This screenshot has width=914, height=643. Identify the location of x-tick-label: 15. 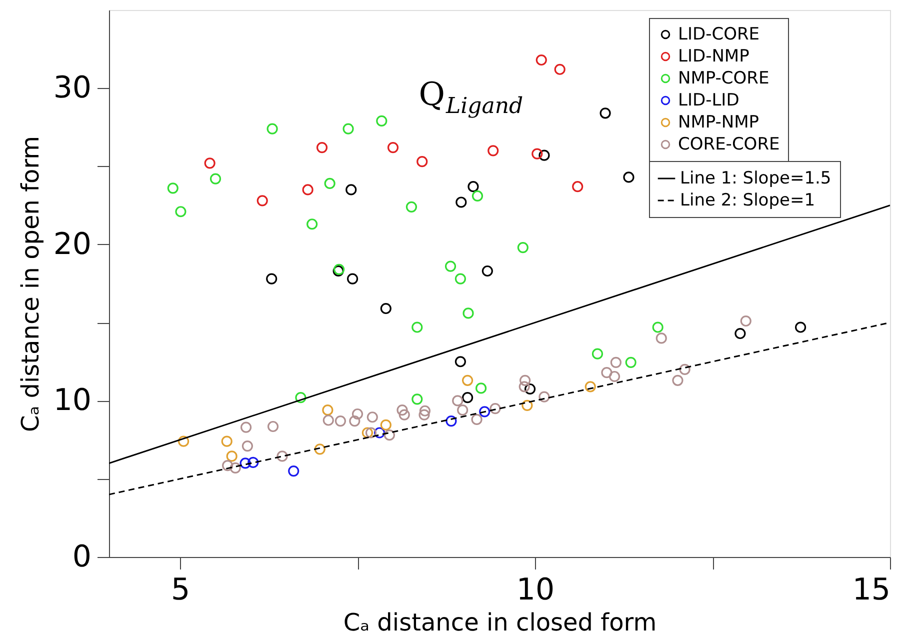
(871, 590).